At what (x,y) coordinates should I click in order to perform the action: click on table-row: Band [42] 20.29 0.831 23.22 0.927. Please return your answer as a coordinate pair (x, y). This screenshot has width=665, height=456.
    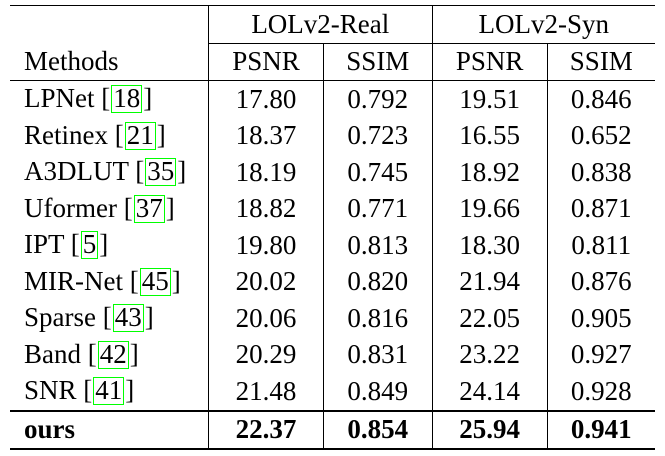
    Looking at the image, I should click on (332, 354).